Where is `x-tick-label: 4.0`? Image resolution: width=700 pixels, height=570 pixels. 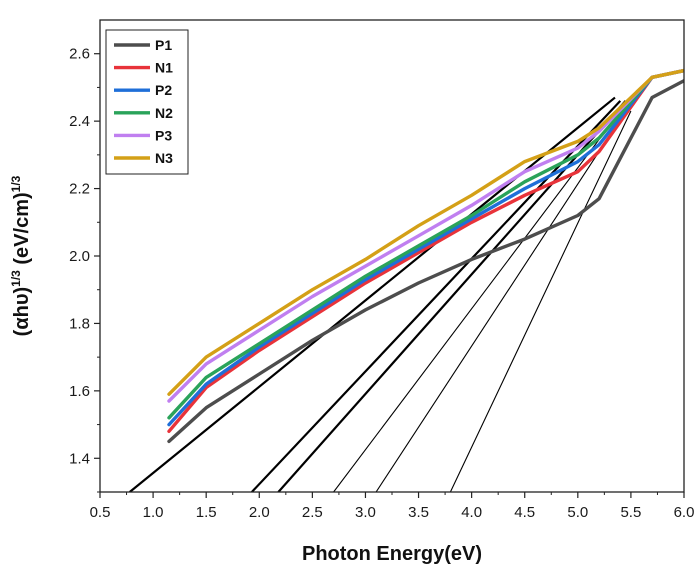
x-tick-label: 4.0 is located at coordinates (471, 512).